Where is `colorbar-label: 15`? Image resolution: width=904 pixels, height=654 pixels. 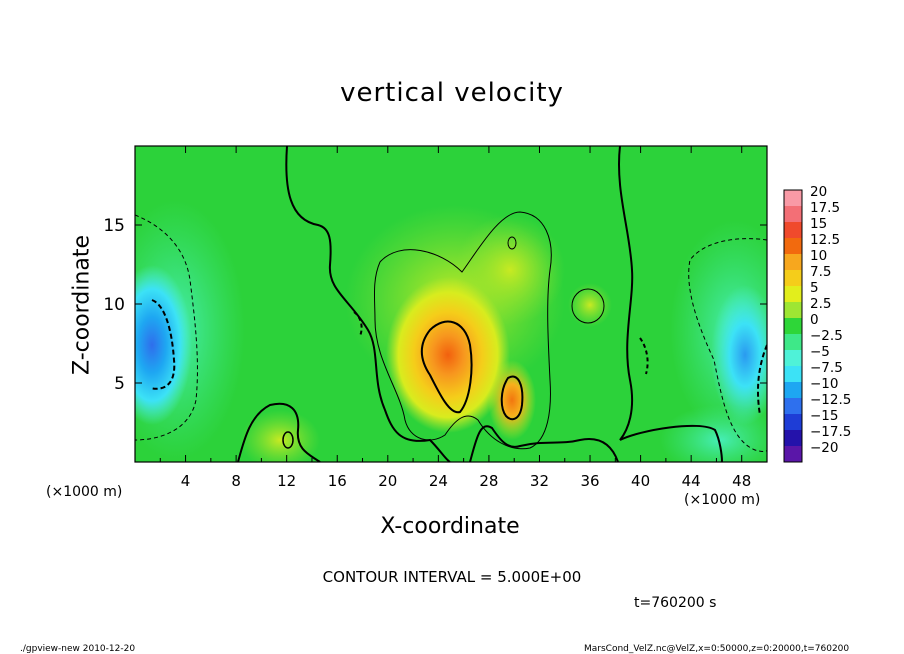
colorbar-label: 15 is located at coordinates (818, 224).